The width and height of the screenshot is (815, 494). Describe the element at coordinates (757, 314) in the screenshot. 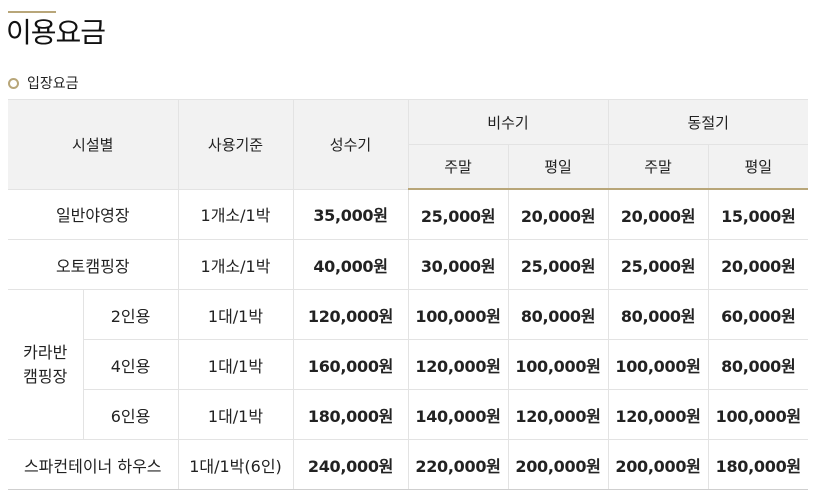

I see `price-shoulder-weekday: 60,000원` at that location.